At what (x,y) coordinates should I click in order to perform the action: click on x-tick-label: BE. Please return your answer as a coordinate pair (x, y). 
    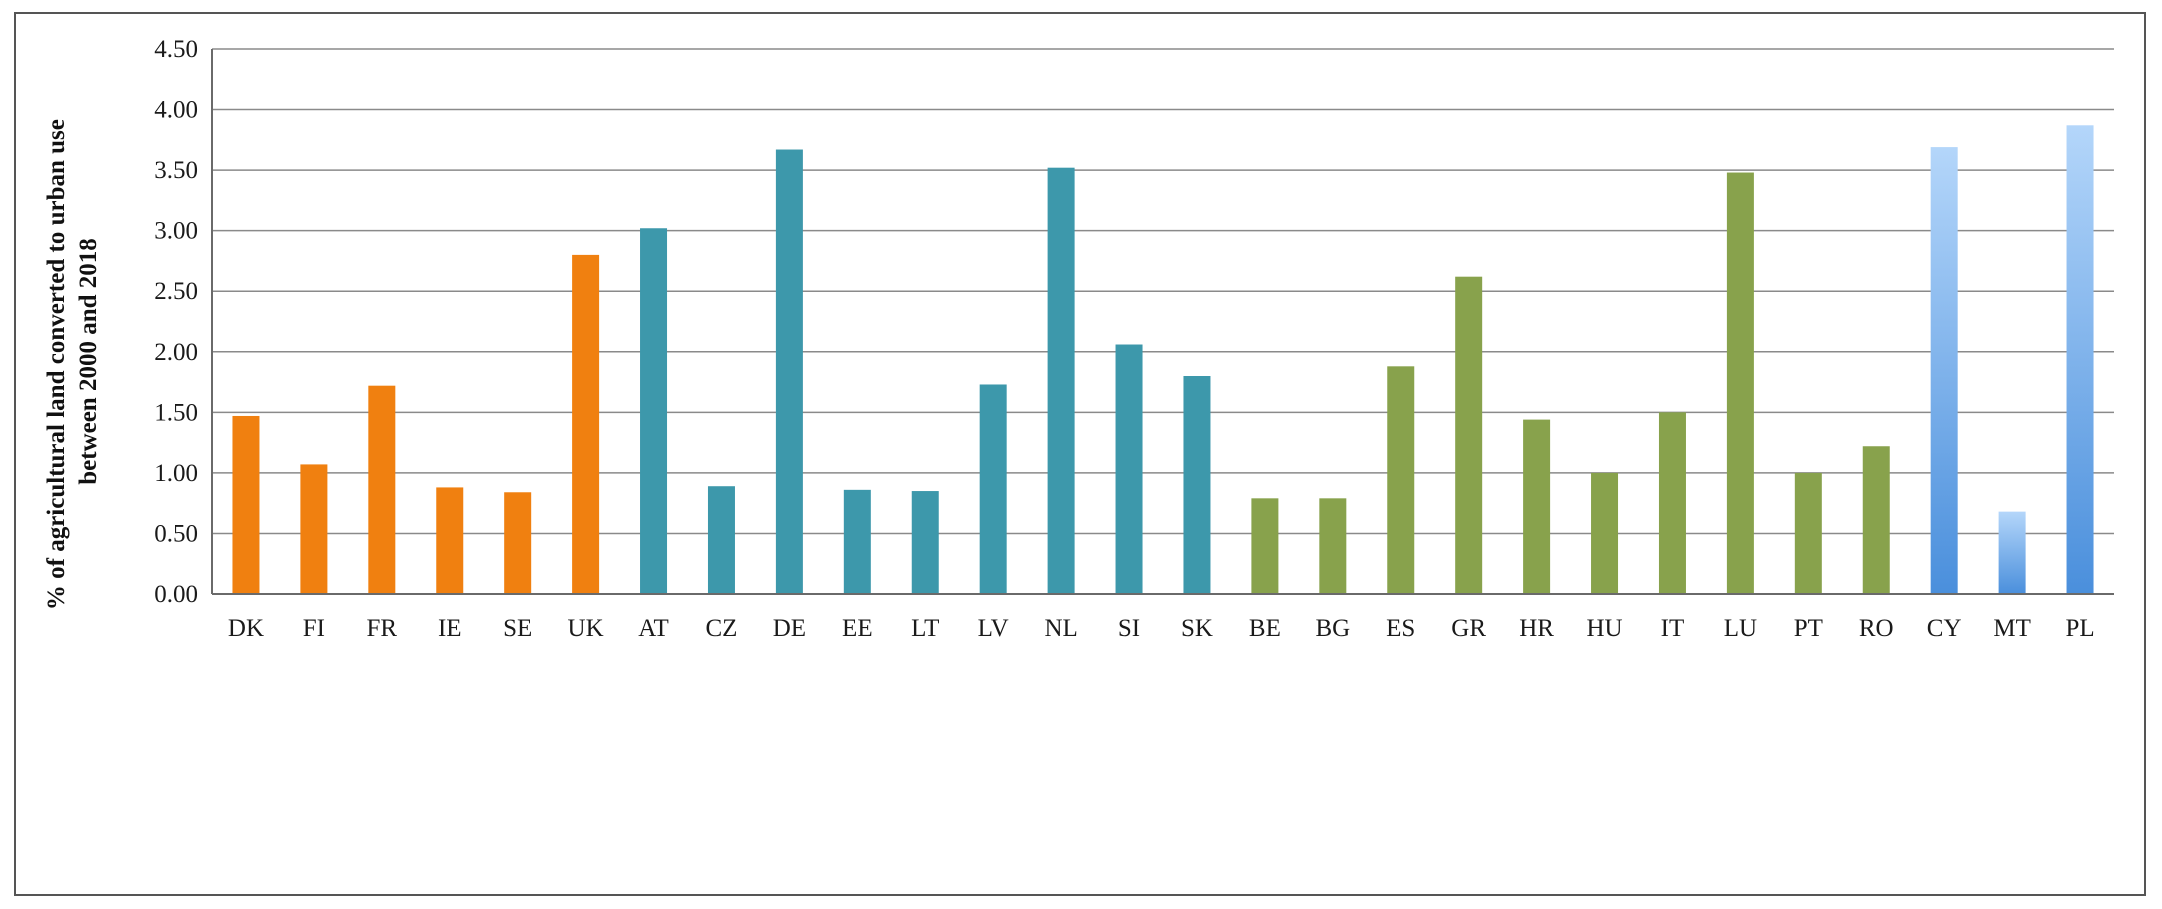
    Looking at the image, I should click on (1265, 628).